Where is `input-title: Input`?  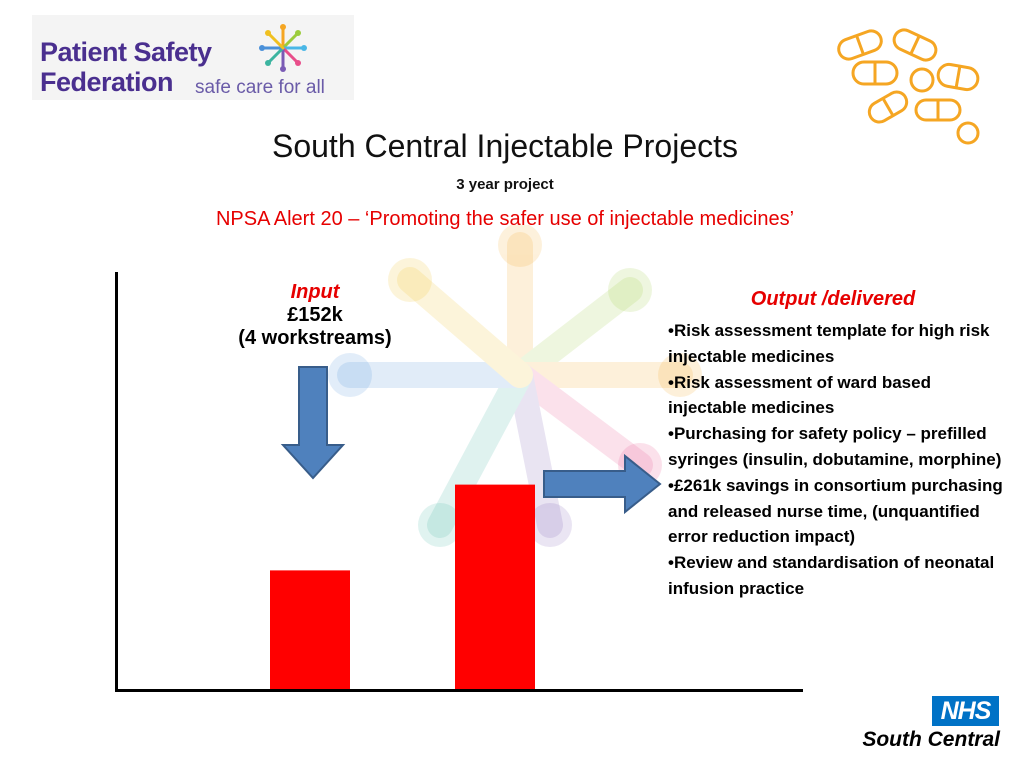
input-title: Input is located at coordinates (315, 292).